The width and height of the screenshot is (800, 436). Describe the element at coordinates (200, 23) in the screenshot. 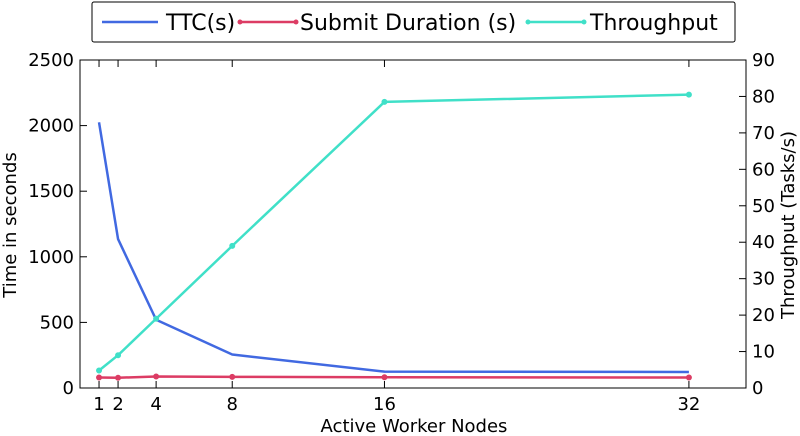

I see `legend-label: TTC(s)` at that location.